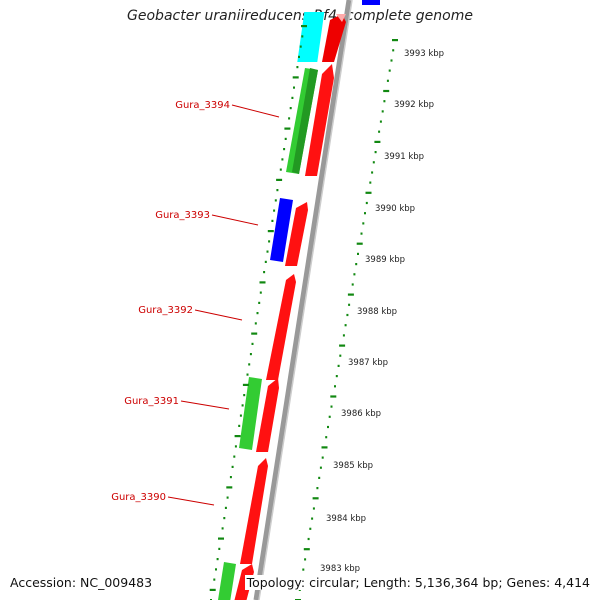 This screenshot has width=600, height=600. Describe the element at coordinates (368, 363) in the screenshot. I see `scale-label: 3987 kbp` at that location.